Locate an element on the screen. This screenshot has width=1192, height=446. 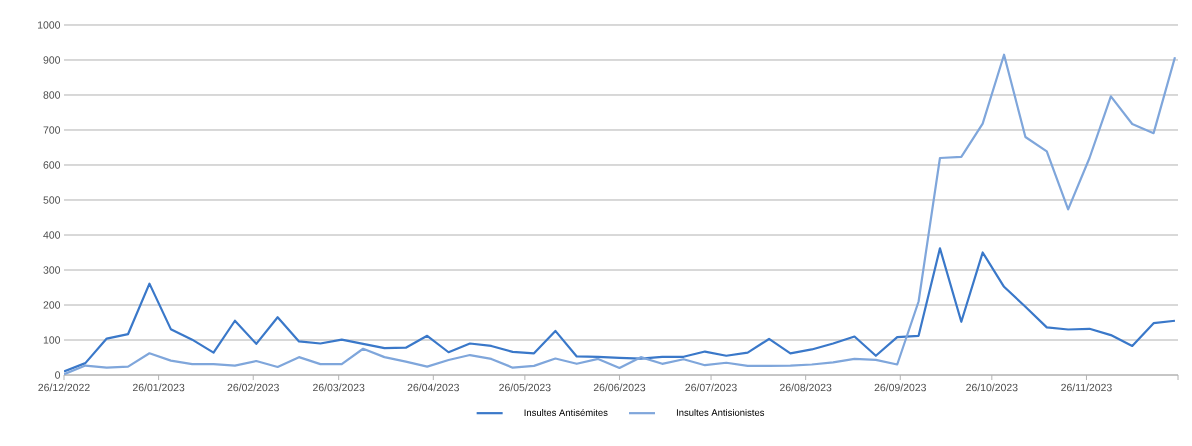
y-tick-label: 700 is located at coordinates (52, 130).